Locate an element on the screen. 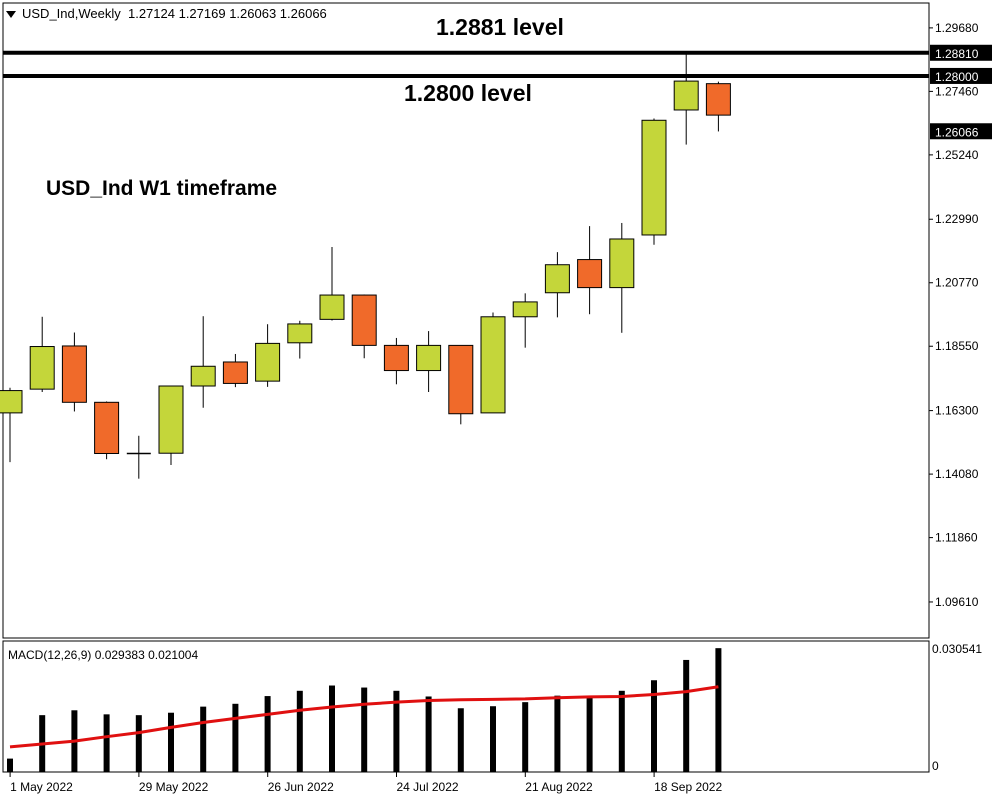  price-tick-label: 1.22990 is located at coordinates (957, 219).